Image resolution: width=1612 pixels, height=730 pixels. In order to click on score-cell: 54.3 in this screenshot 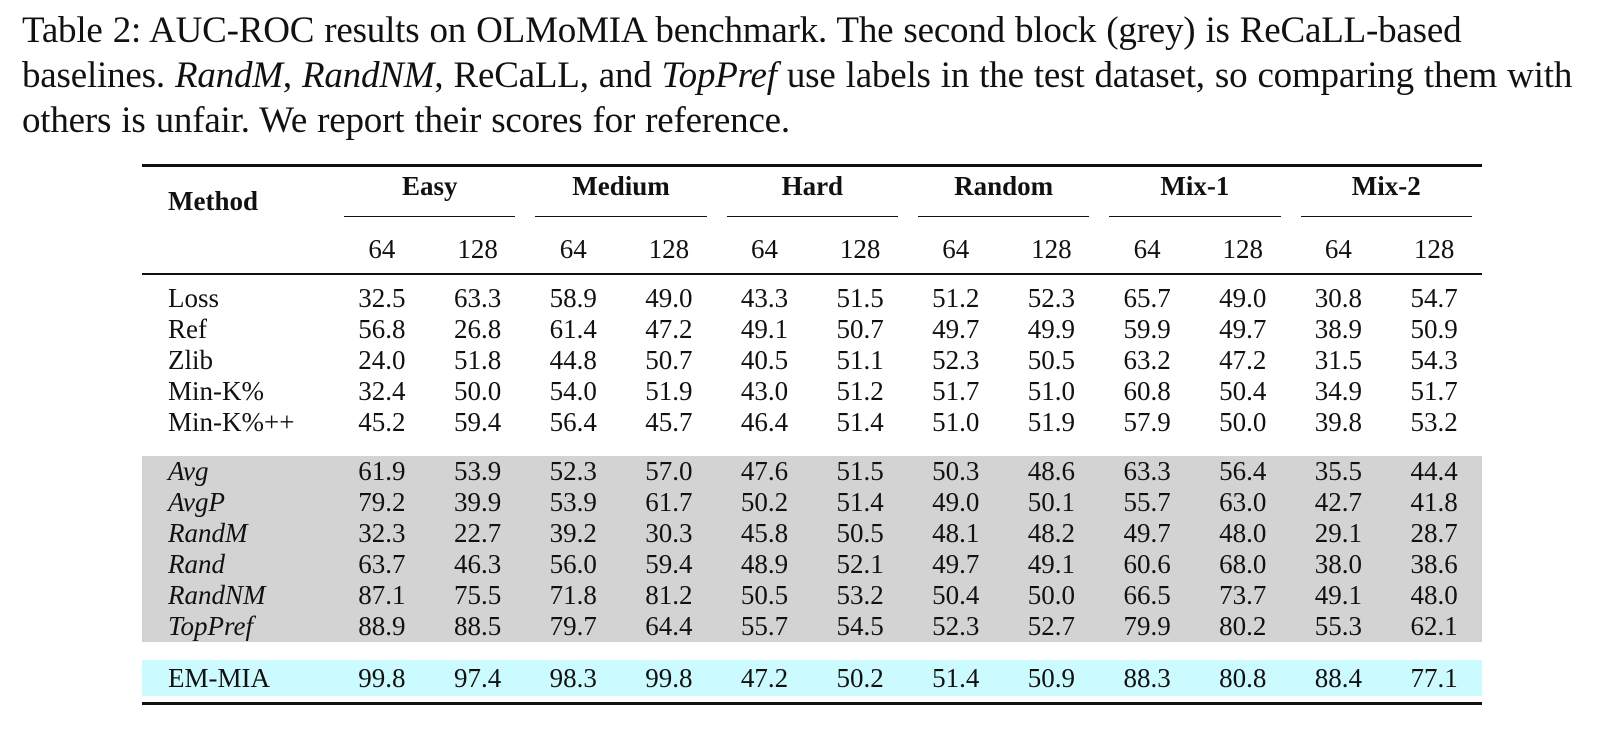, I will do `click(1434, 360)`.